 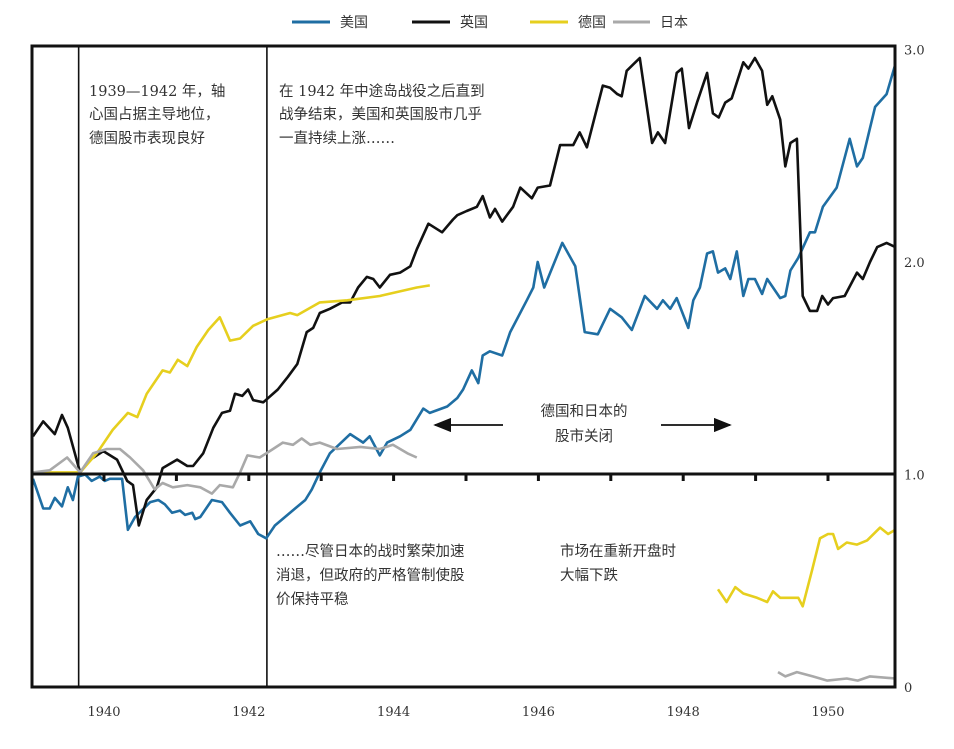 I want to click on legend-item-germany: 德国, so click(x=568, y=23).